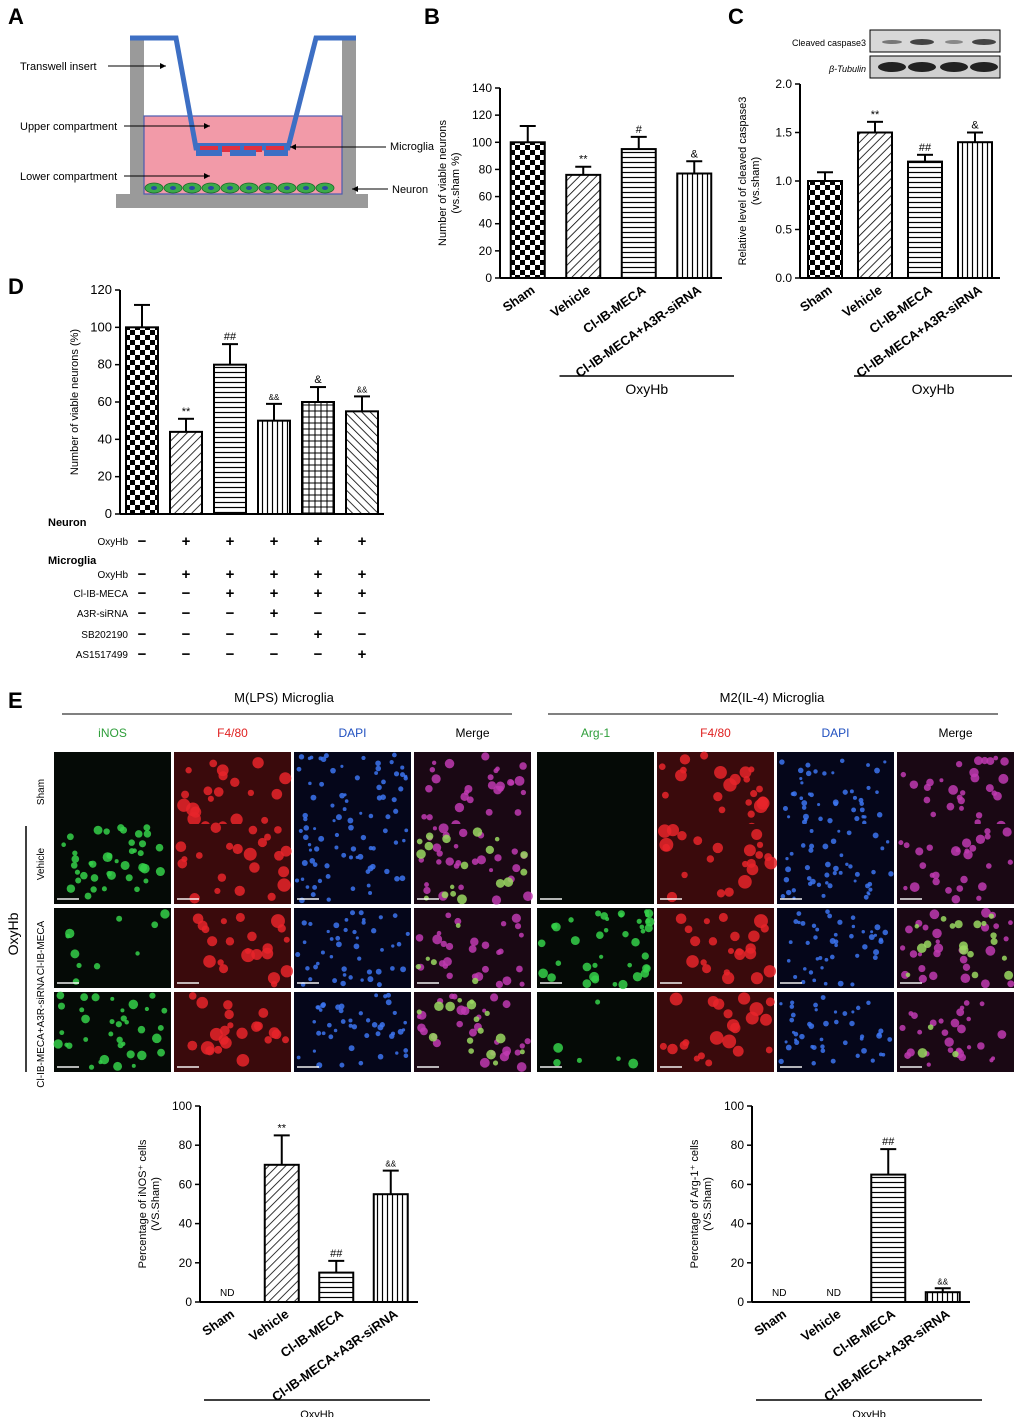 The height and width of the screenshot is (1417, 1020). What do you see at coordinates (734, 1106) in the screenshot?
I see `y-tick-label: 100` at bounding box center [734, 1106].